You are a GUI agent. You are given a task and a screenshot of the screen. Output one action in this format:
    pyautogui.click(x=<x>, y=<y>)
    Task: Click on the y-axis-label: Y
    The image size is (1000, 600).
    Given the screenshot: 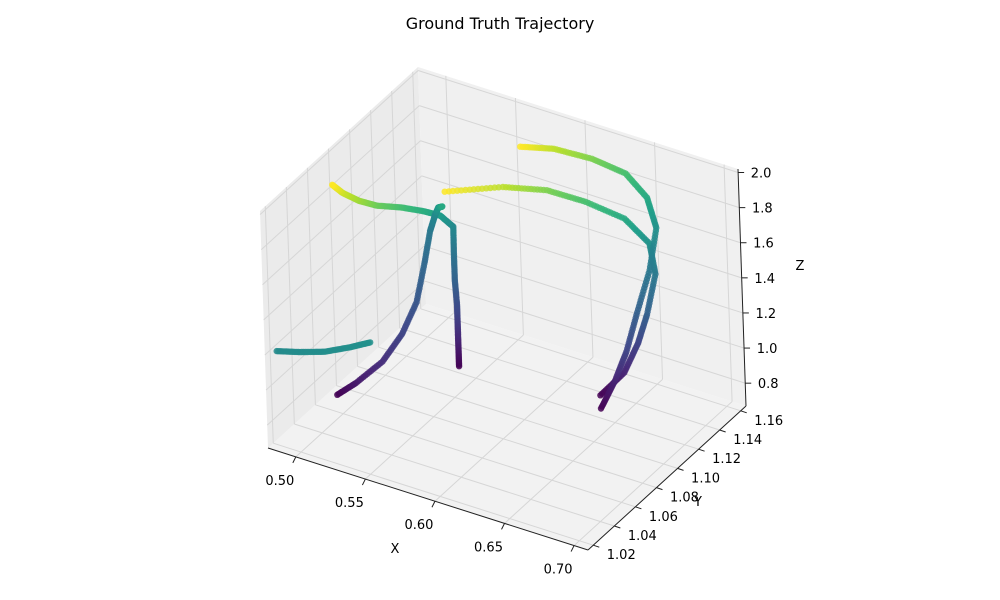 What is the action you would take?
    pyautogui.click(x=697, y=502)
    